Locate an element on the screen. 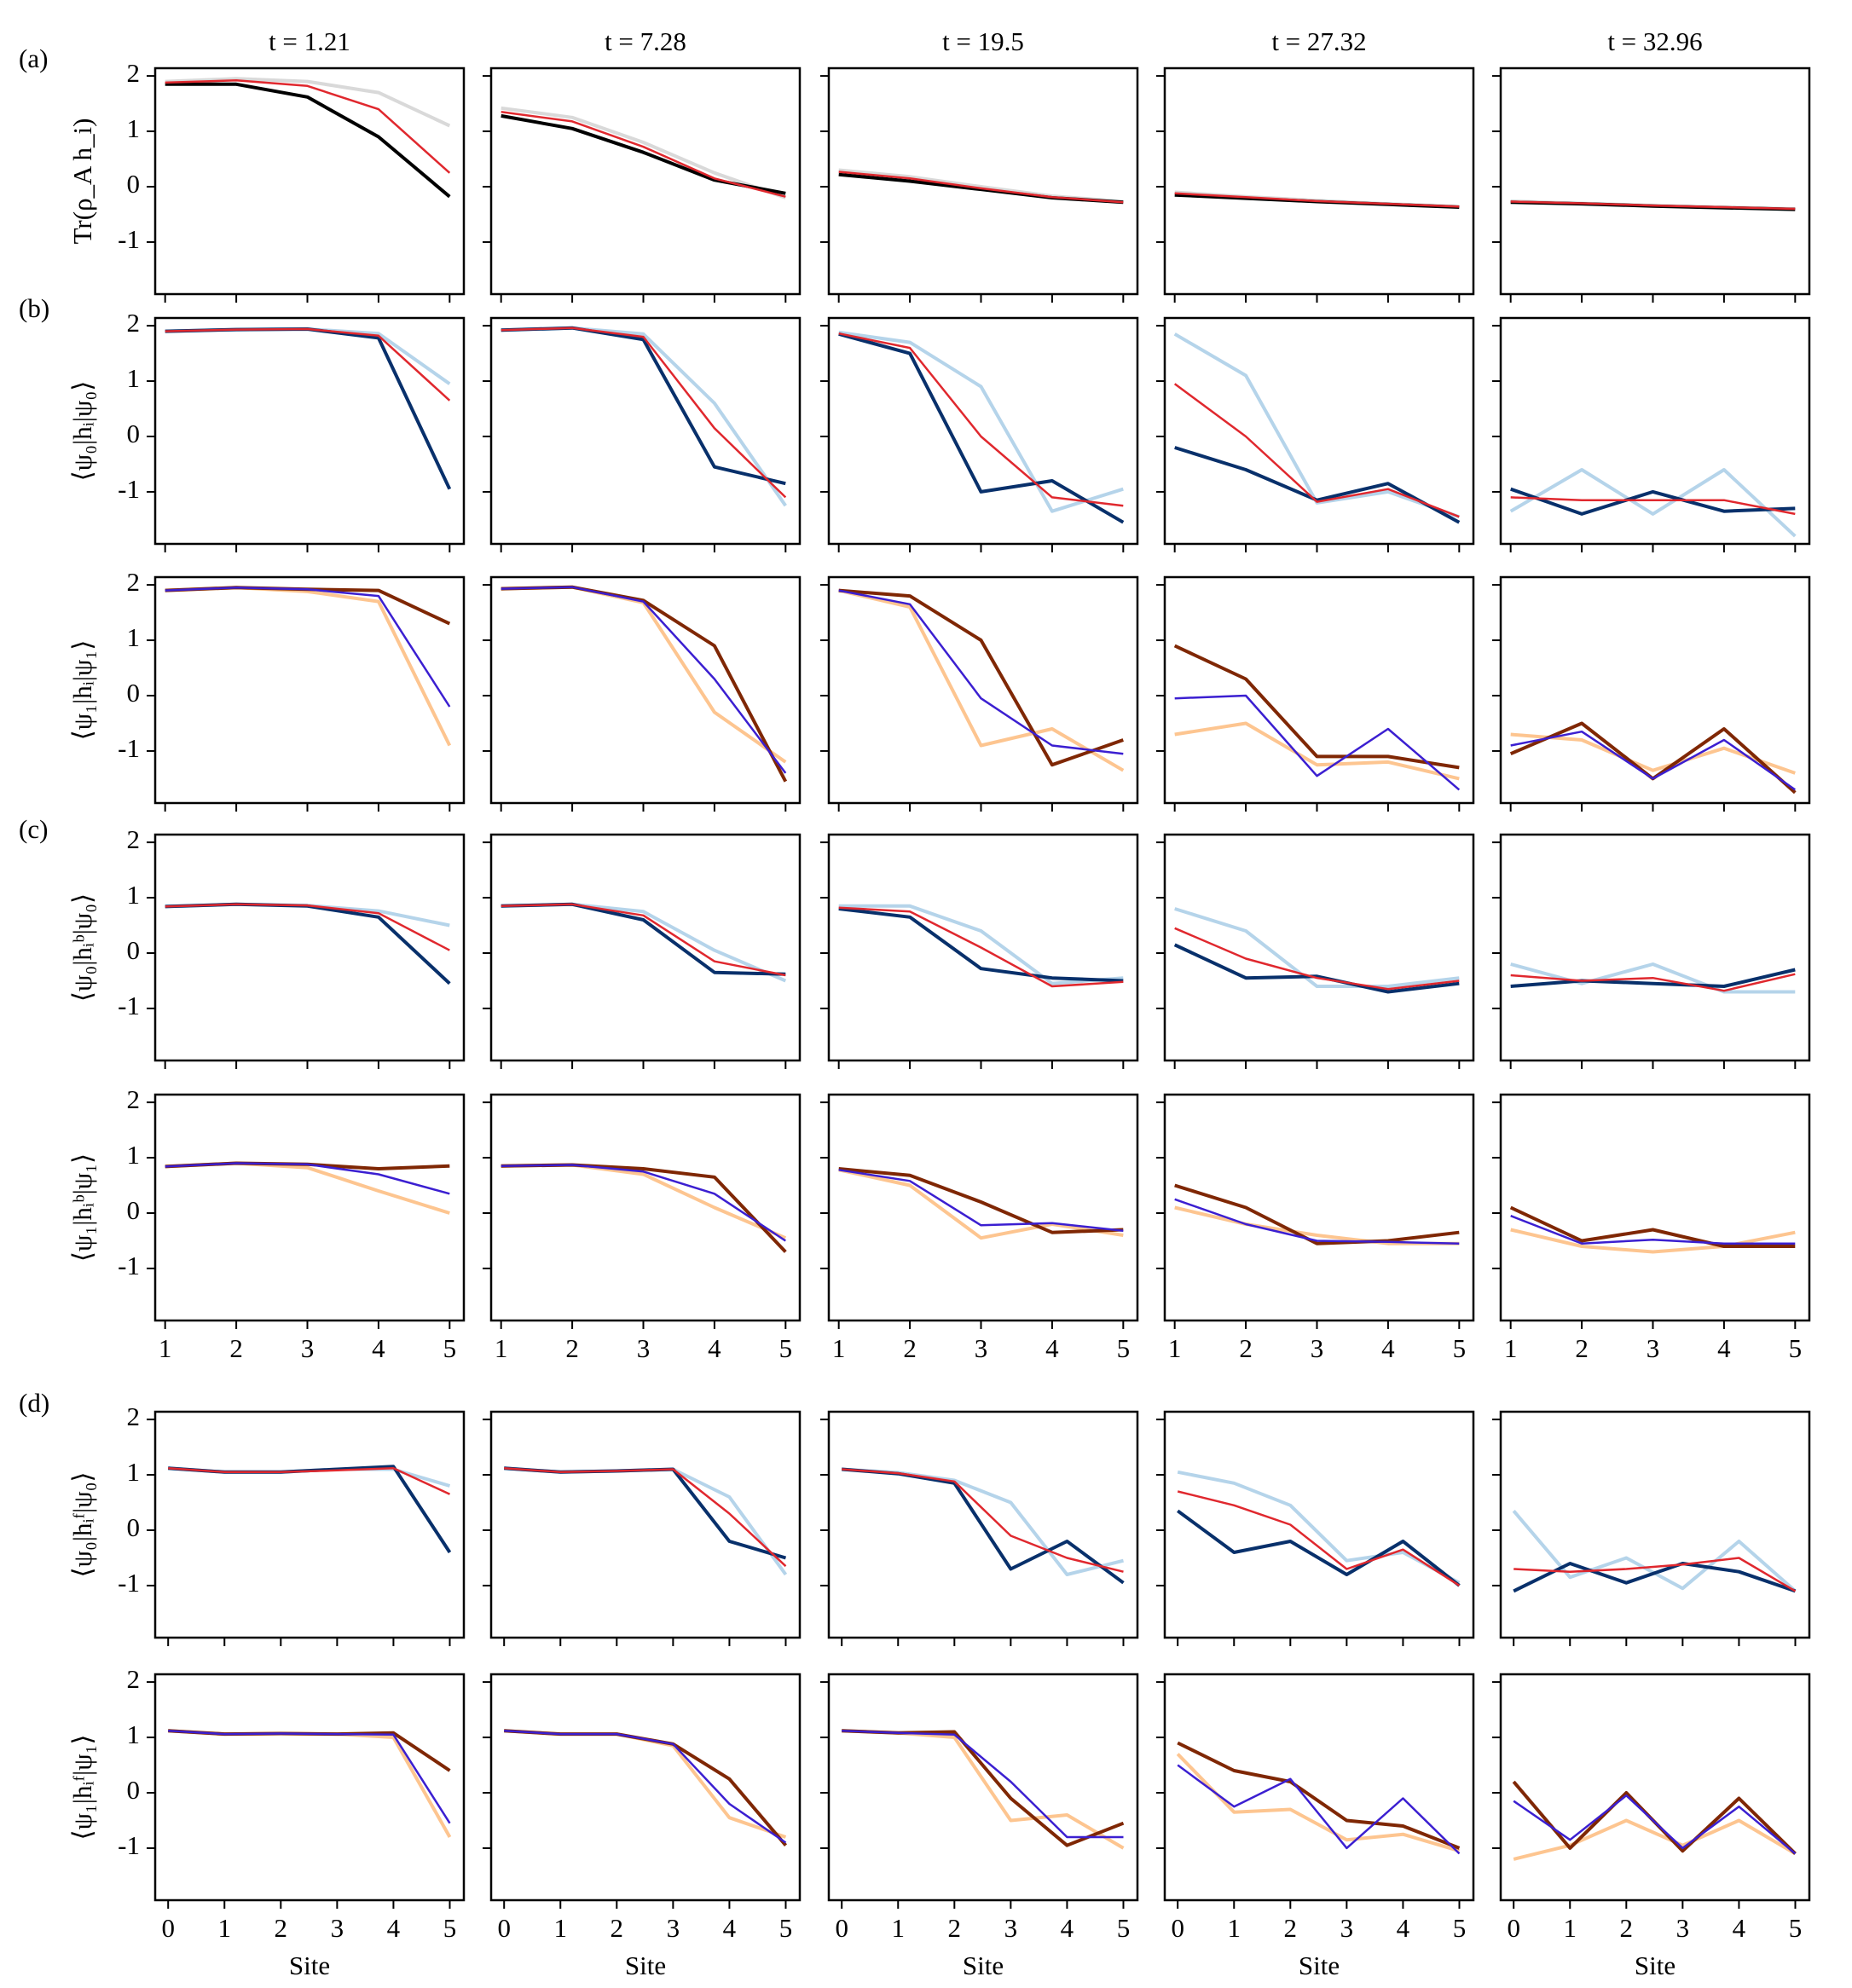 This screenshot has width=1852, height=1988. y-axis-label: ⟨ψ₁|hᵢ|ψ₁⟩ is located at coordinates (82, 690).